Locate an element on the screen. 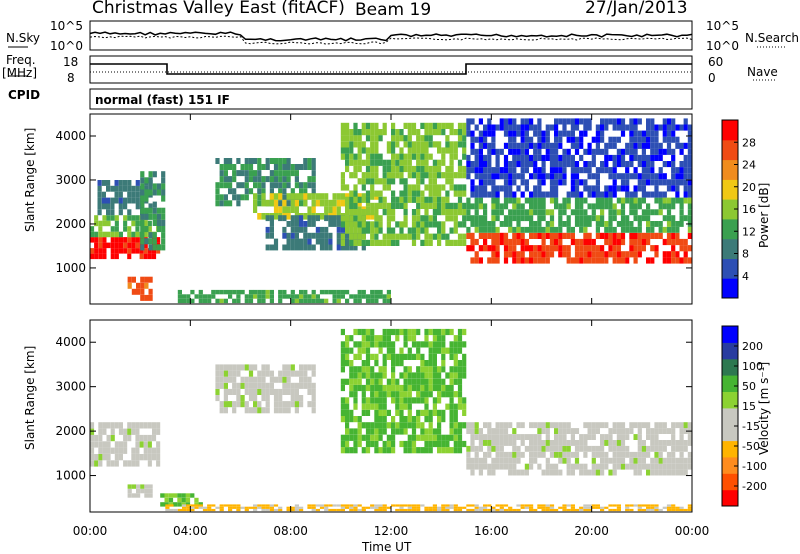  xtick-label: 04:00 is located at coordinates (190, 531).